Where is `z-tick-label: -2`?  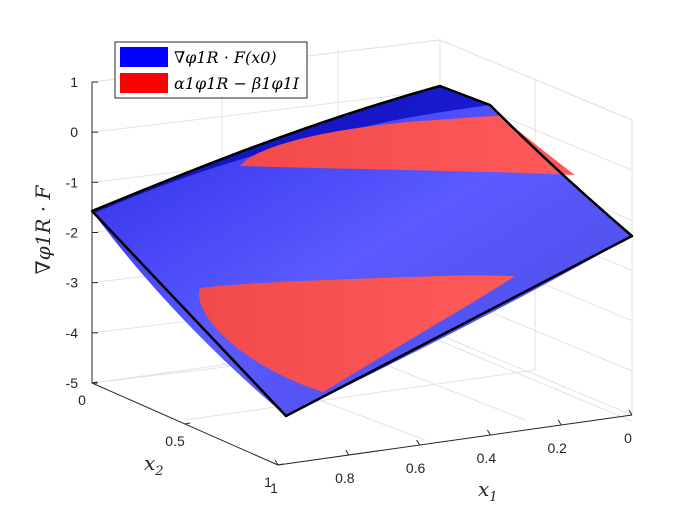
z-tick-label: -2 is located at coordinates (72, 233).